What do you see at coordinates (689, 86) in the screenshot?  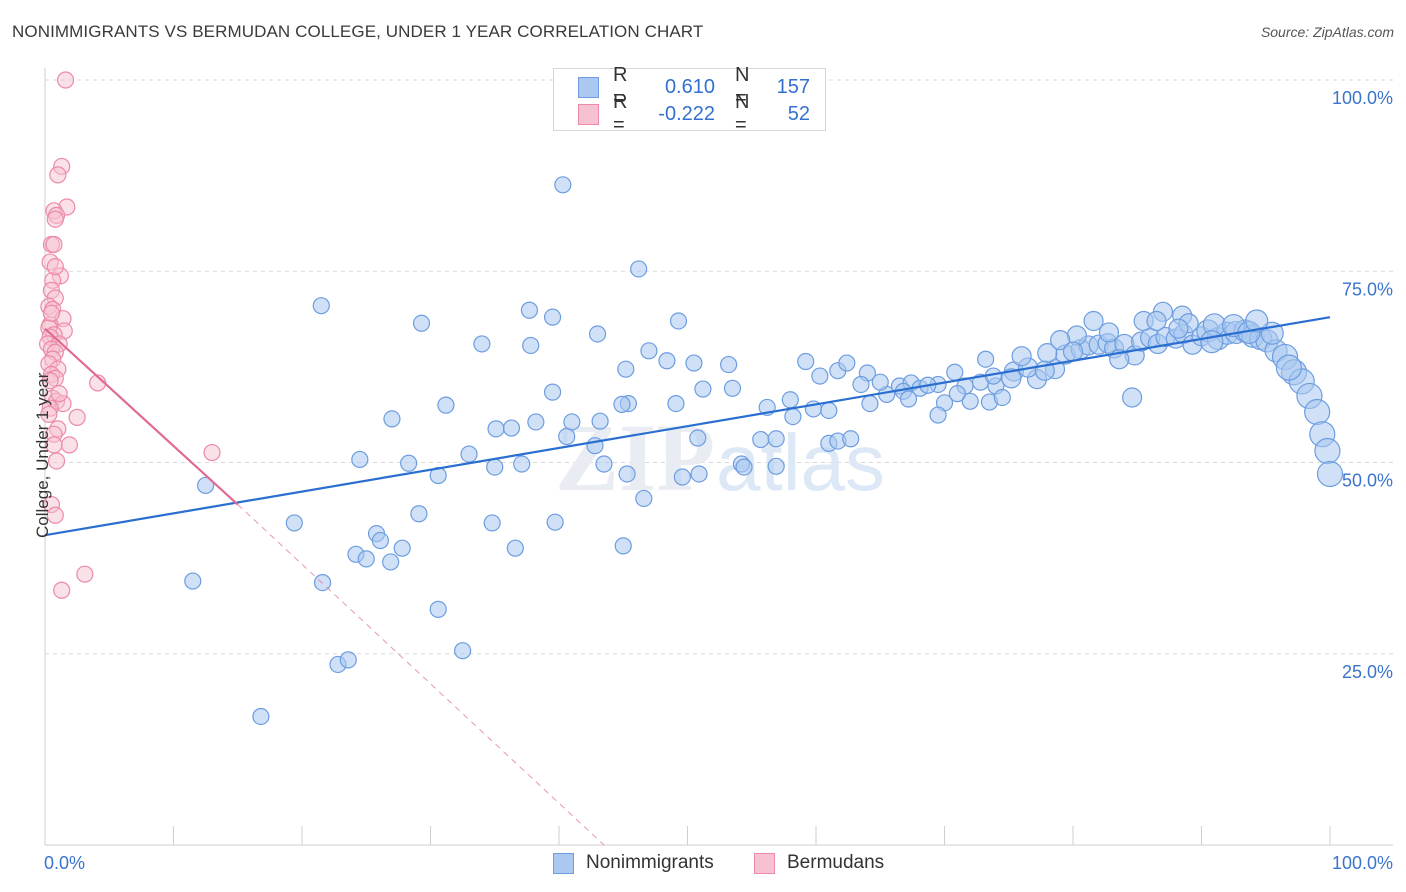 I see `r-value: 0.610` at bounding box center [689, 86].